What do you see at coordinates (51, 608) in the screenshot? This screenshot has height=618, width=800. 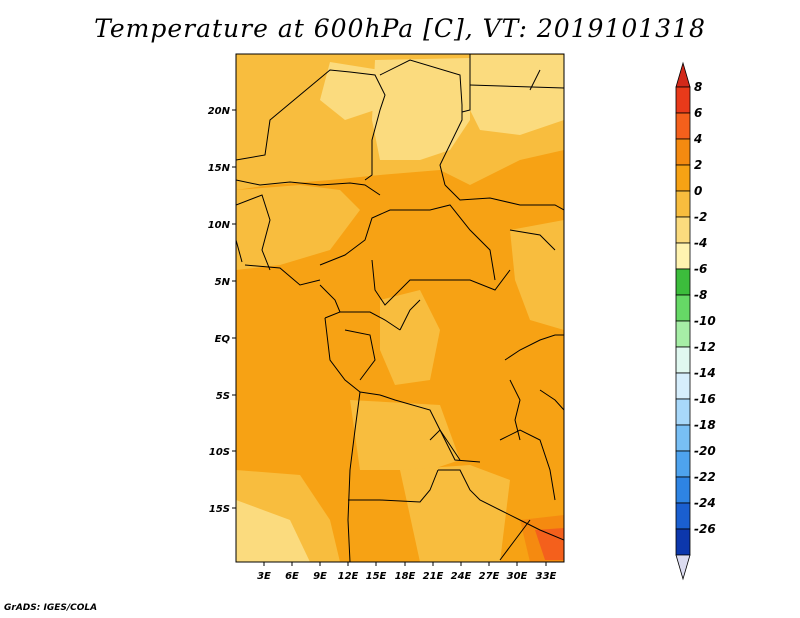 I see `grads-credit: GrADS: IGES/COLA` at bounding box center [51, 608].